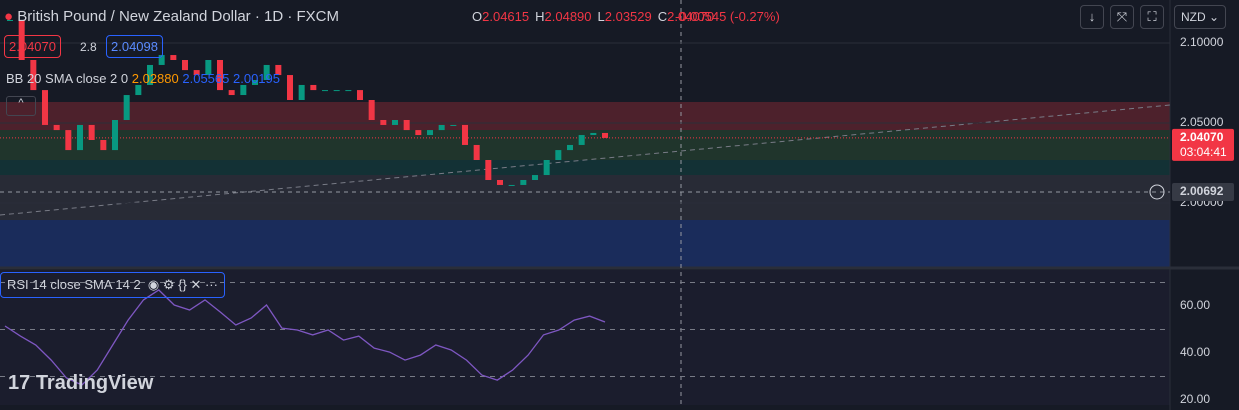 This screenshot has height=410, width=1239. Describe the element at coordinates (540, 16) in the screenshot. I see `ohlc-label: H` at that location.